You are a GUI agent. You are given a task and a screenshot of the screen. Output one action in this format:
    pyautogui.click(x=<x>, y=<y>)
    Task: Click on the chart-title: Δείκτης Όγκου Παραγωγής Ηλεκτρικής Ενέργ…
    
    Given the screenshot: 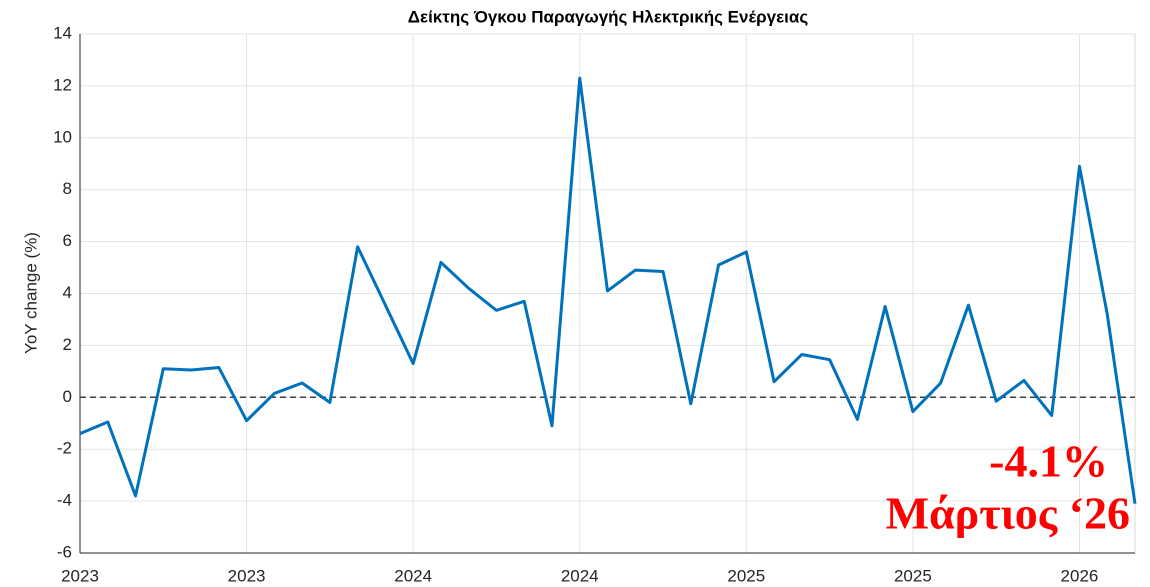 What is the action you would take?
    pyautogui.click(x=608, y=16)
    